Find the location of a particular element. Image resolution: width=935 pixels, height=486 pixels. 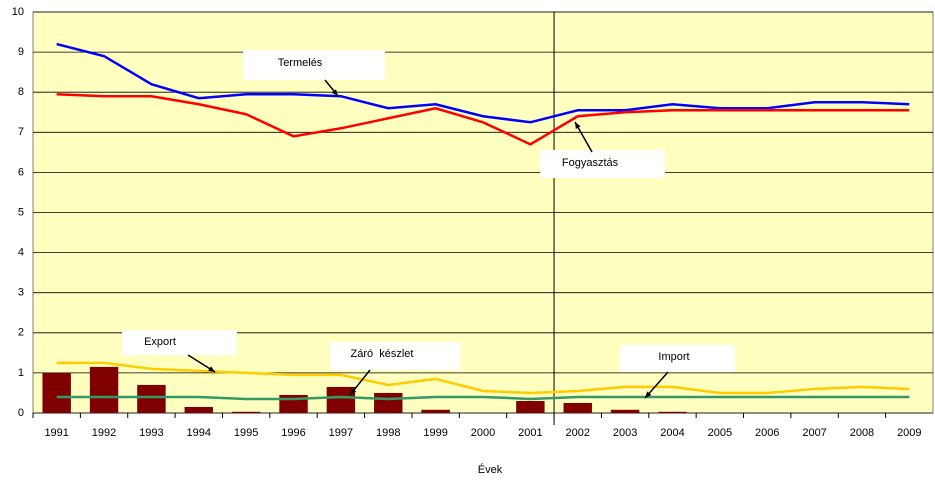

x-tick-label: 2000 is located at coordinates (483, 433).